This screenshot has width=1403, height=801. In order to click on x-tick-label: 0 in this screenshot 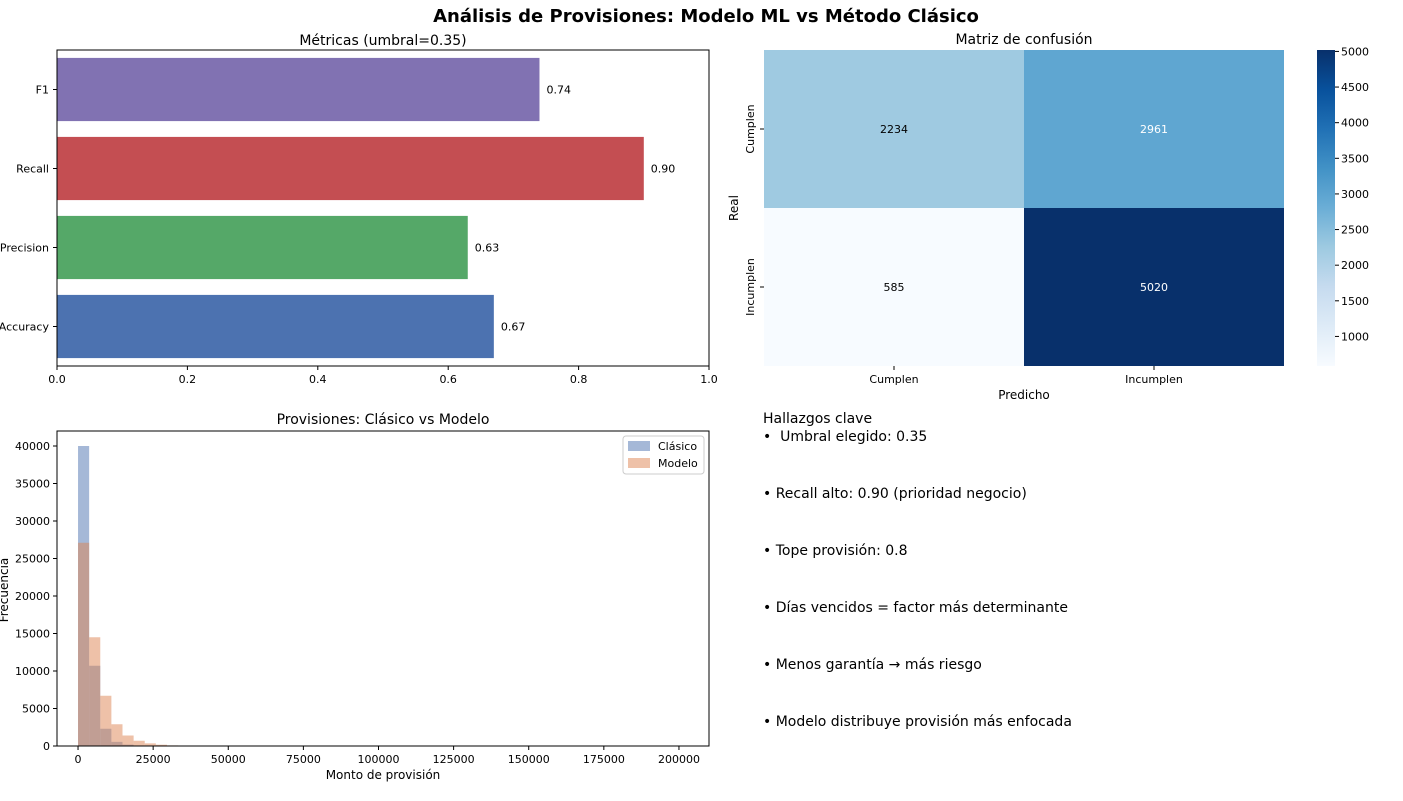, I will do `click(78, 759)`.